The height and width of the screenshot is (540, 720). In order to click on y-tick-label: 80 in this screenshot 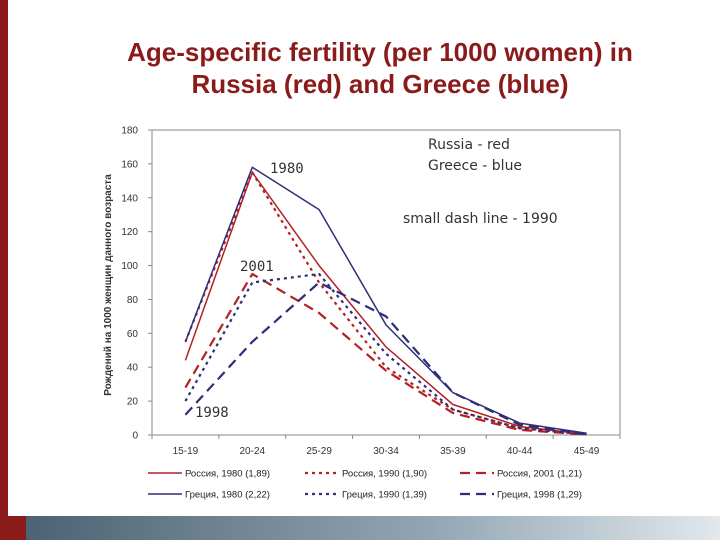, I will do `click(133, 300)`.